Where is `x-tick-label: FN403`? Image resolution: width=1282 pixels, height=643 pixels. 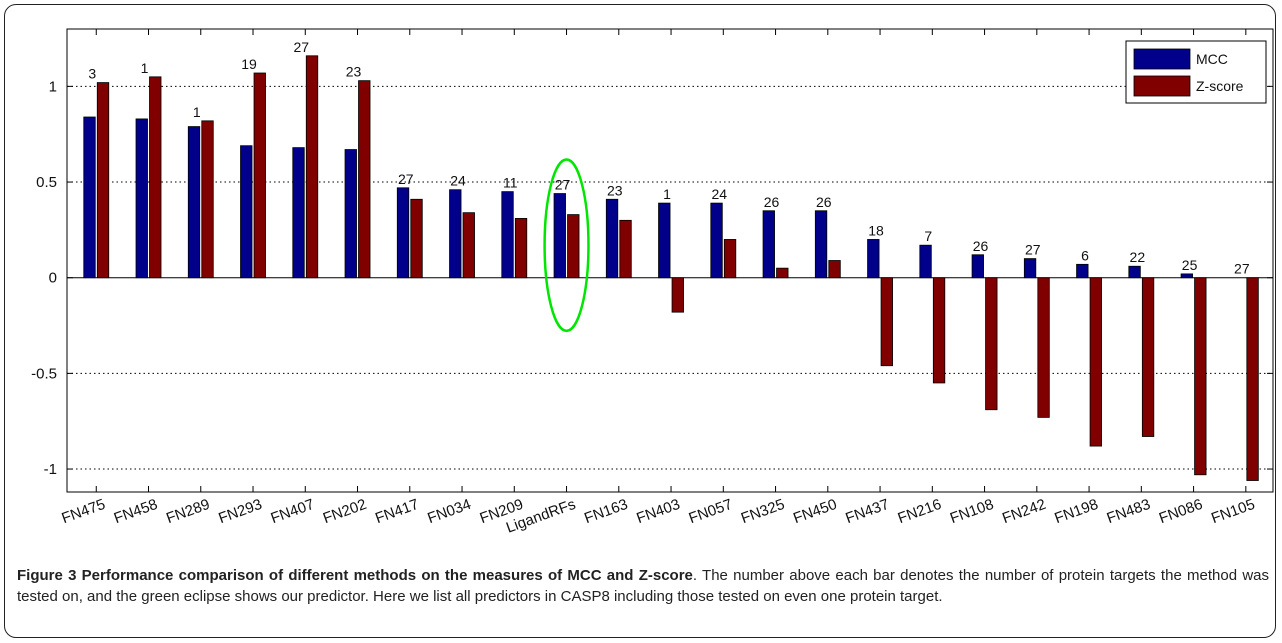 x-tick-label: FN403 is located at coordinates (658, 511).